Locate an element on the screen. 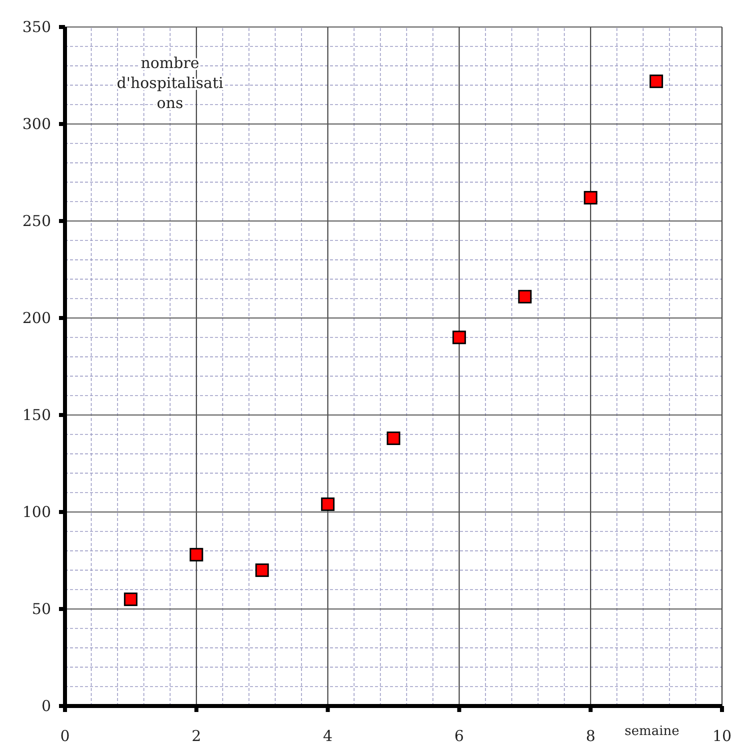  x-tick-label: 2 is located at coordinates (197, 736).